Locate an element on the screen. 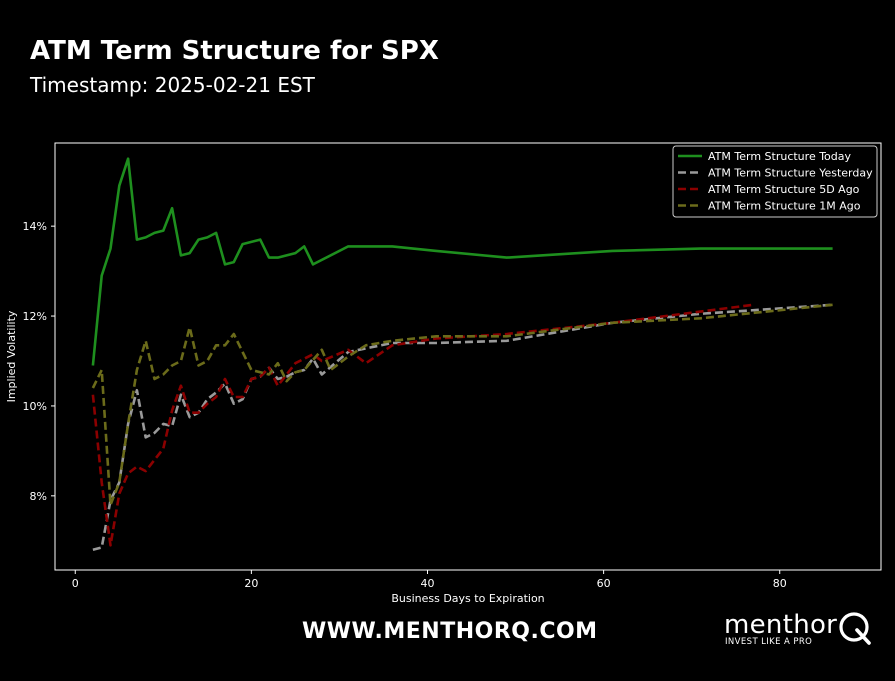 Image resolution: width=895 pixels, height=681 pixels. logo-tagline: INVEST LIKE A PRO is located at coordinates (769, 642).